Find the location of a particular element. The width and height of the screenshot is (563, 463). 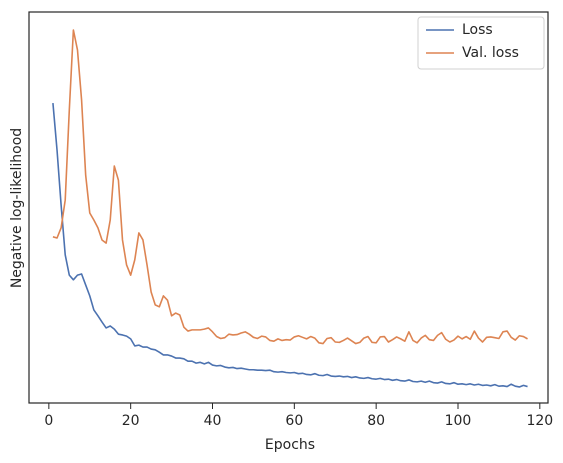

x-tick-label: 100 is located at coordinates (458, 421).